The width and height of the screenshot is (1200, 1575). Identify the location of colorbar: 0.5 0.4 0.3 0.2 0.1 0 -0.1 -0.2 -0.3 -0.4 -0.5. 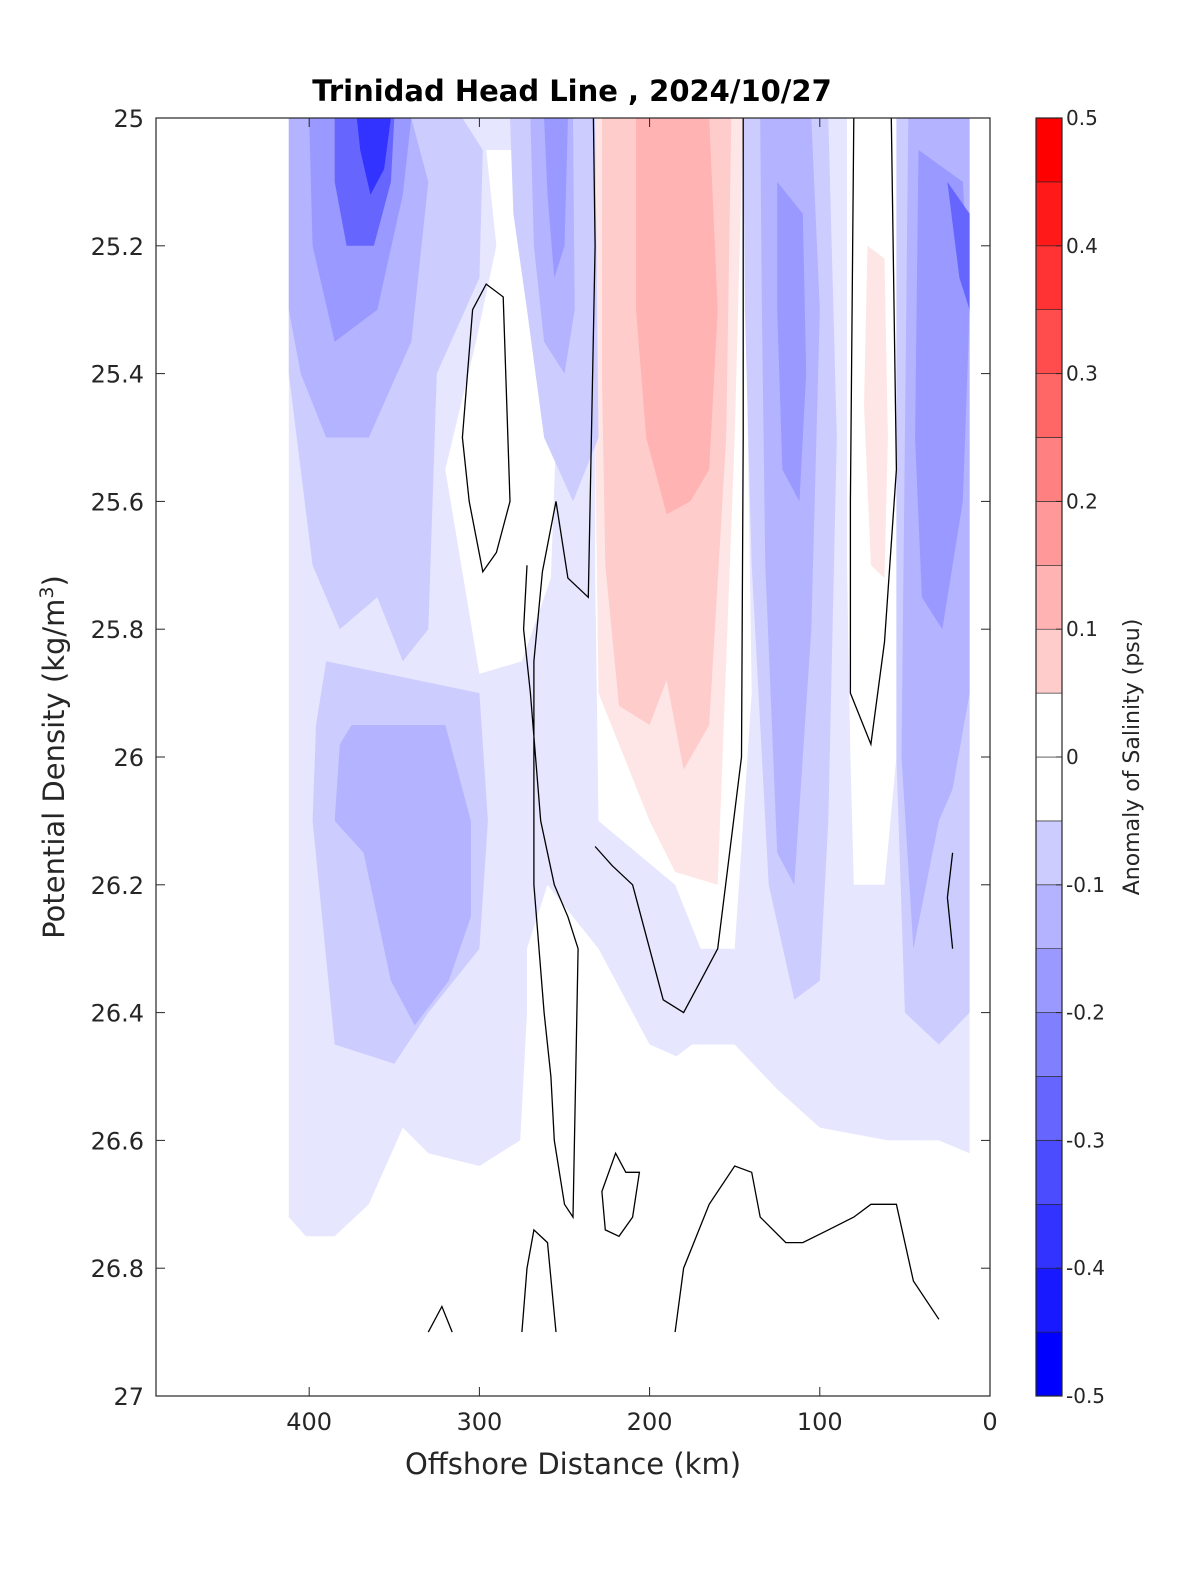
(1070, 757).